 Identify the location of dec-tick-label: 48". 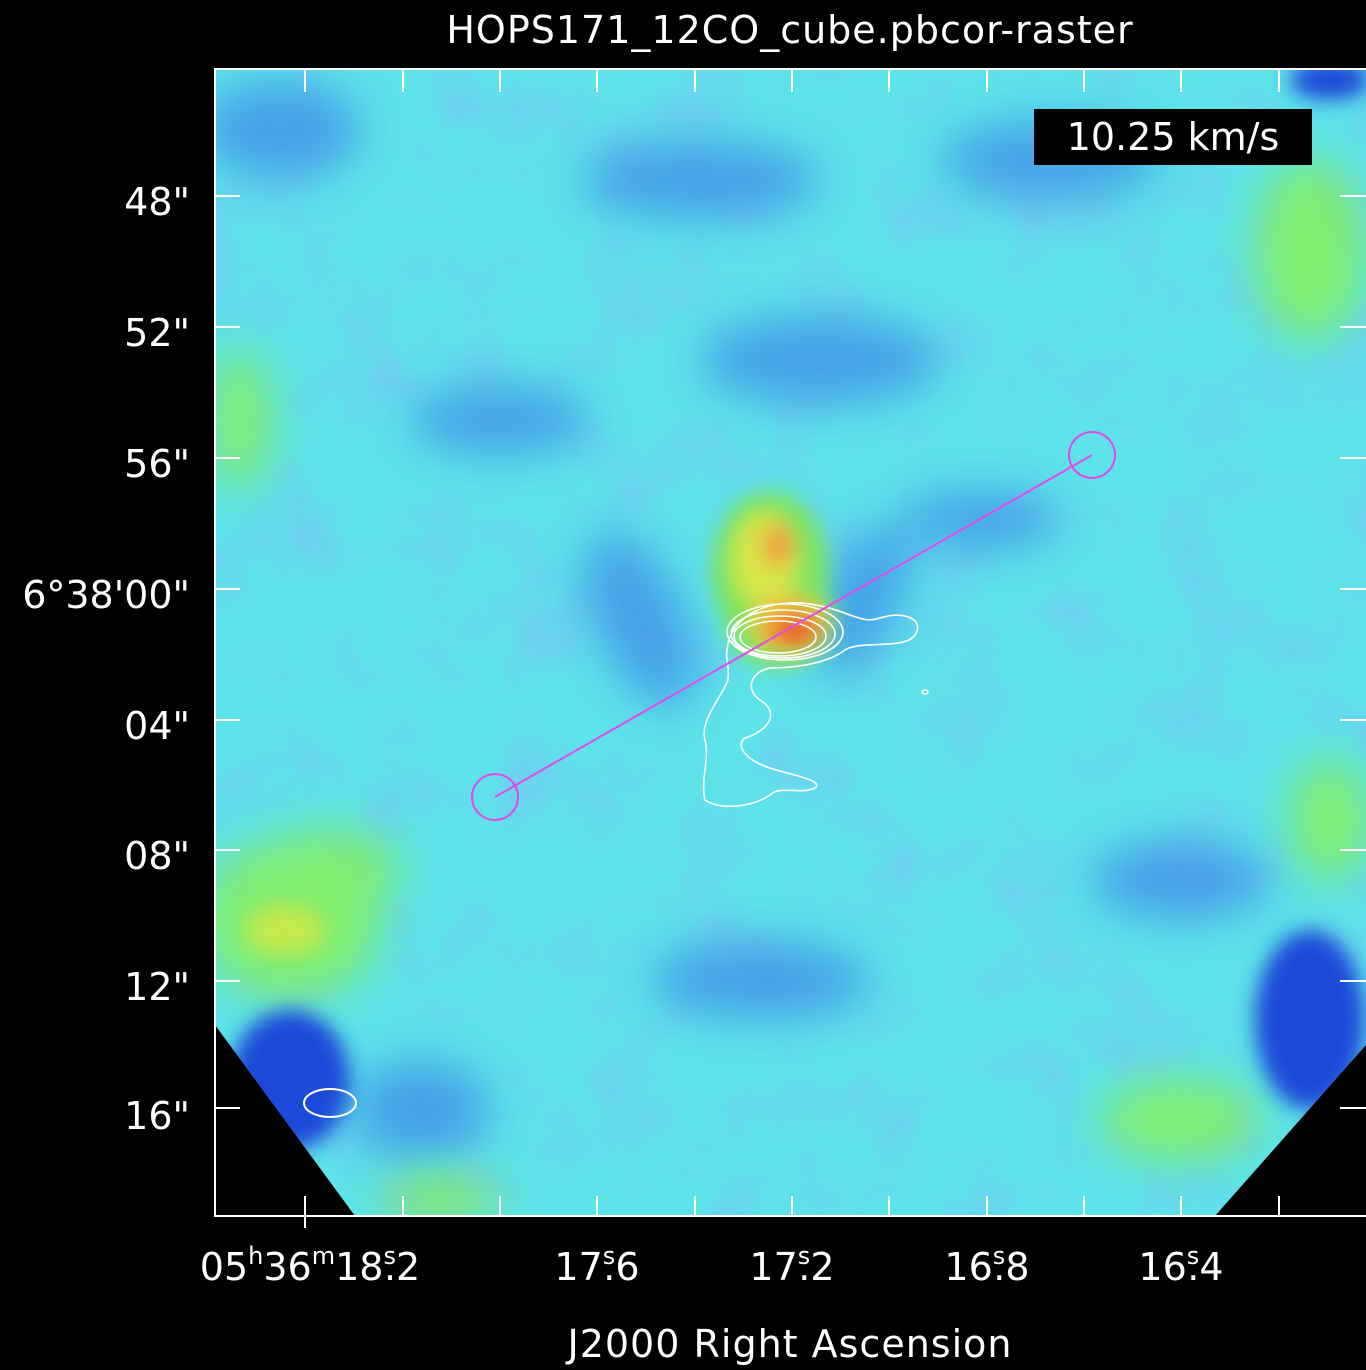
(157, 202).